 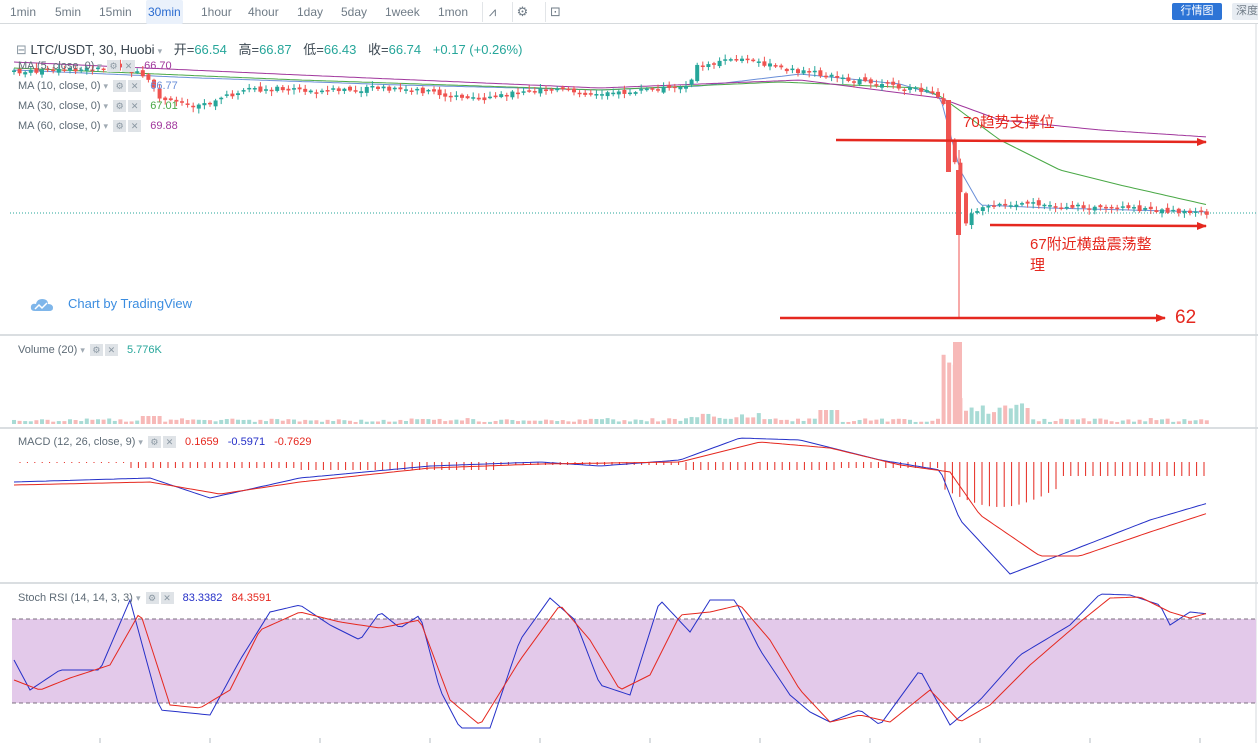 I want to click on settings-gear-icon: ⚙, so click(x=522, y=12).